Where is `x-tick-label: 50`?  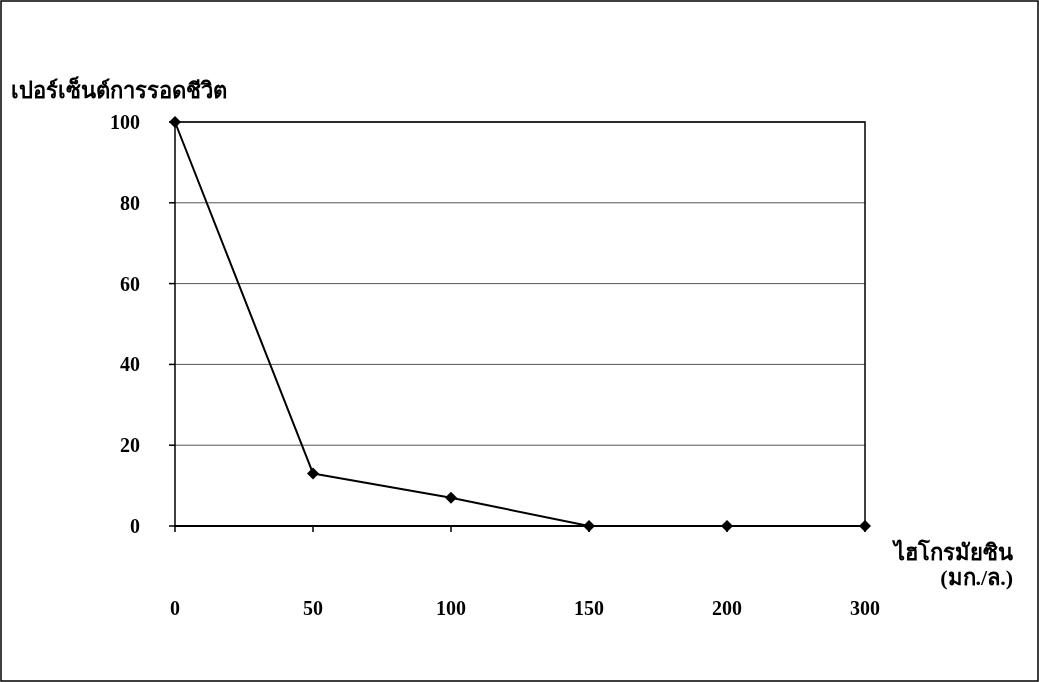 x-tick-label: 50 is located at coordinates (313, 608).